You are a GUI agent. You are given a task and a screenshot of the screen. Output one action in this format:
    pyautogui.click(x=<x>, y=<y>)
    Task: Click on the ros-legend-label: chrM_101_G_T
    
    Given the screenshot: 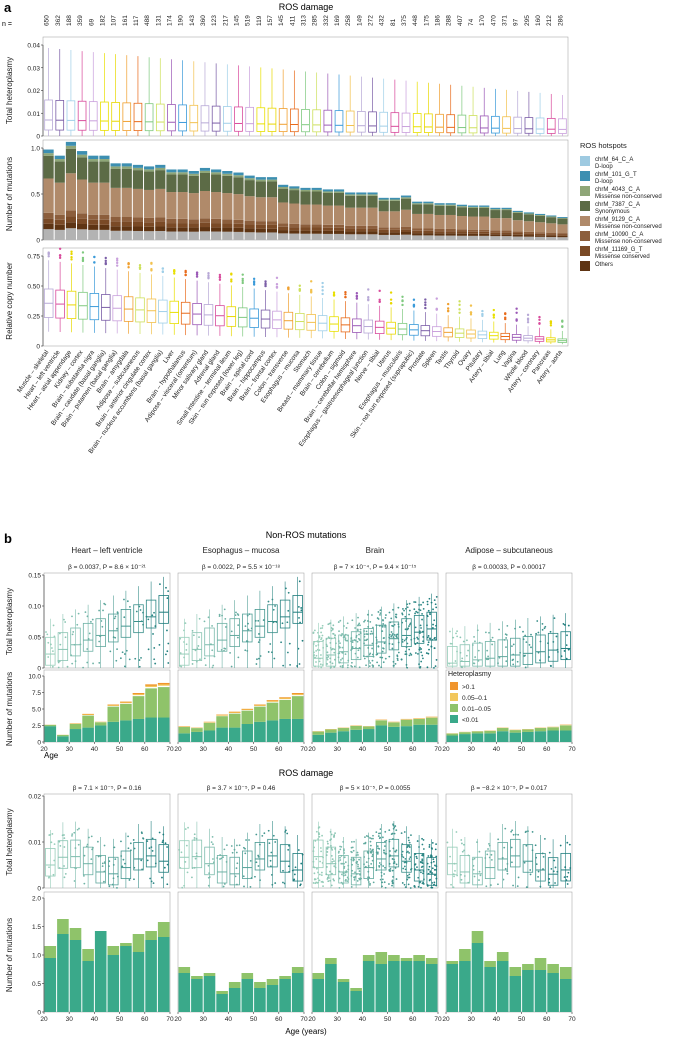 What is the action you would take?
    pyautogui.click(x=616, y=175)
    